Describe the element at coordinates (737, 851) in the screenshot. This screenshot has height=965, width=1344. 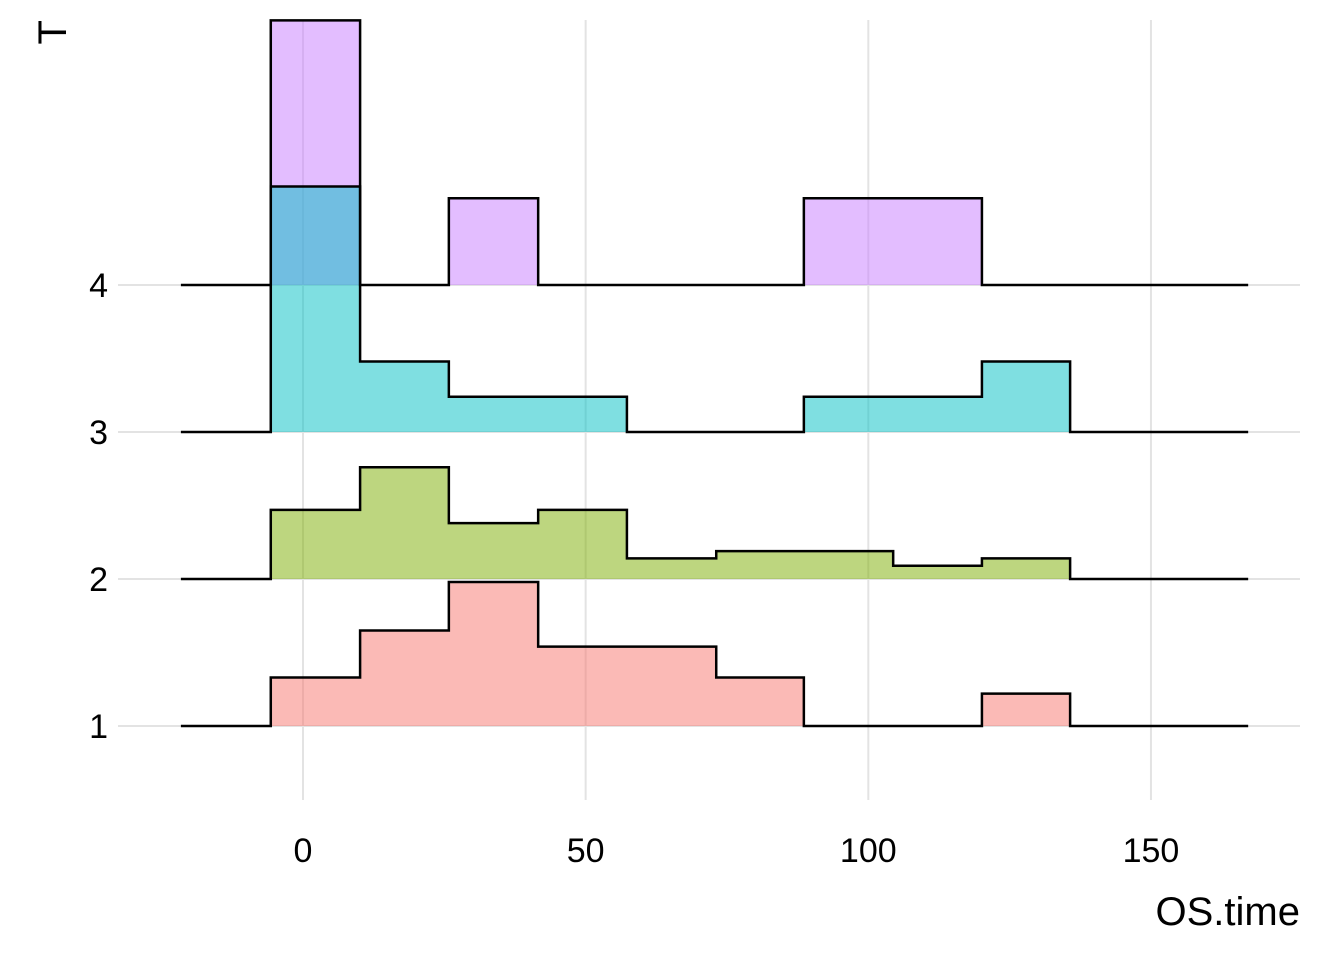
I see `x-tick-labels: 0 50 100 150` at that location.